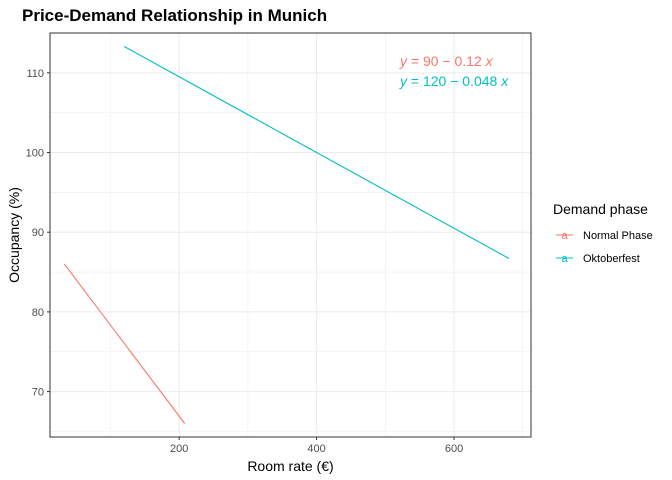 The image size is (672, 480). What do you see at coordinates (290, 466) in the screenshot?
I see `x-axis-title: Room rate (€)` at bounding box center [290, 466].